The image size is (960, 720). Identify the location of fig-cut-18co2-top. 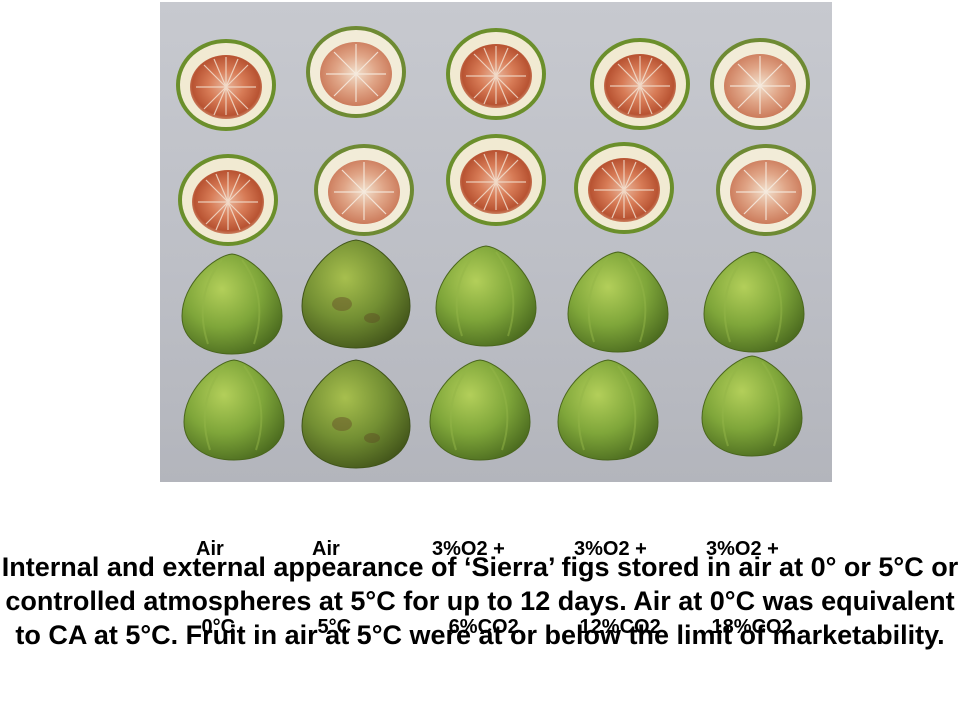
(760, 84).